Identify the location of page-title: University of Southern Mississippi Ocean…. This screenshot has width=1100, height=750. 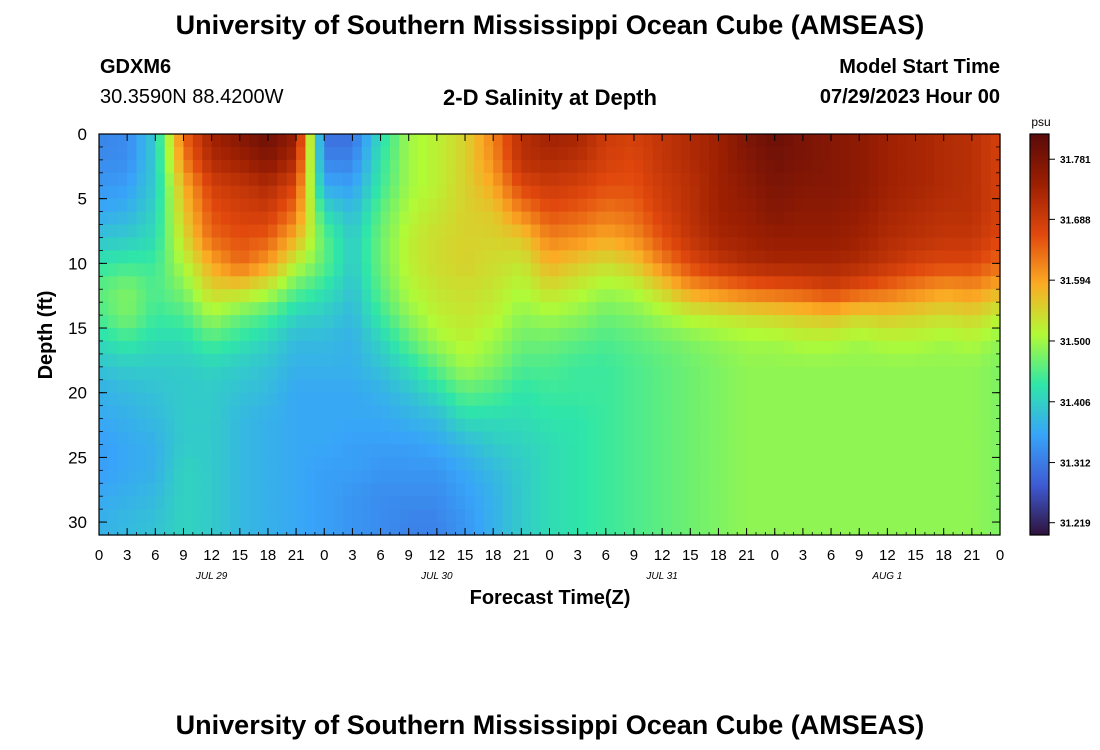
(550, 25).